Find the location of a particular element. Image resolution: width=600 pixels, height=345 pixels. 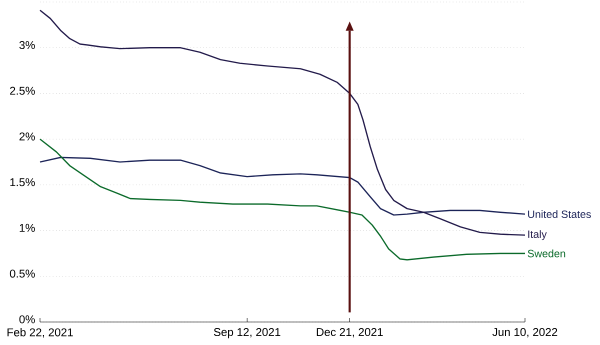

x-tick-label: Jun 10, 2022 is located at coordinates (525, 333).